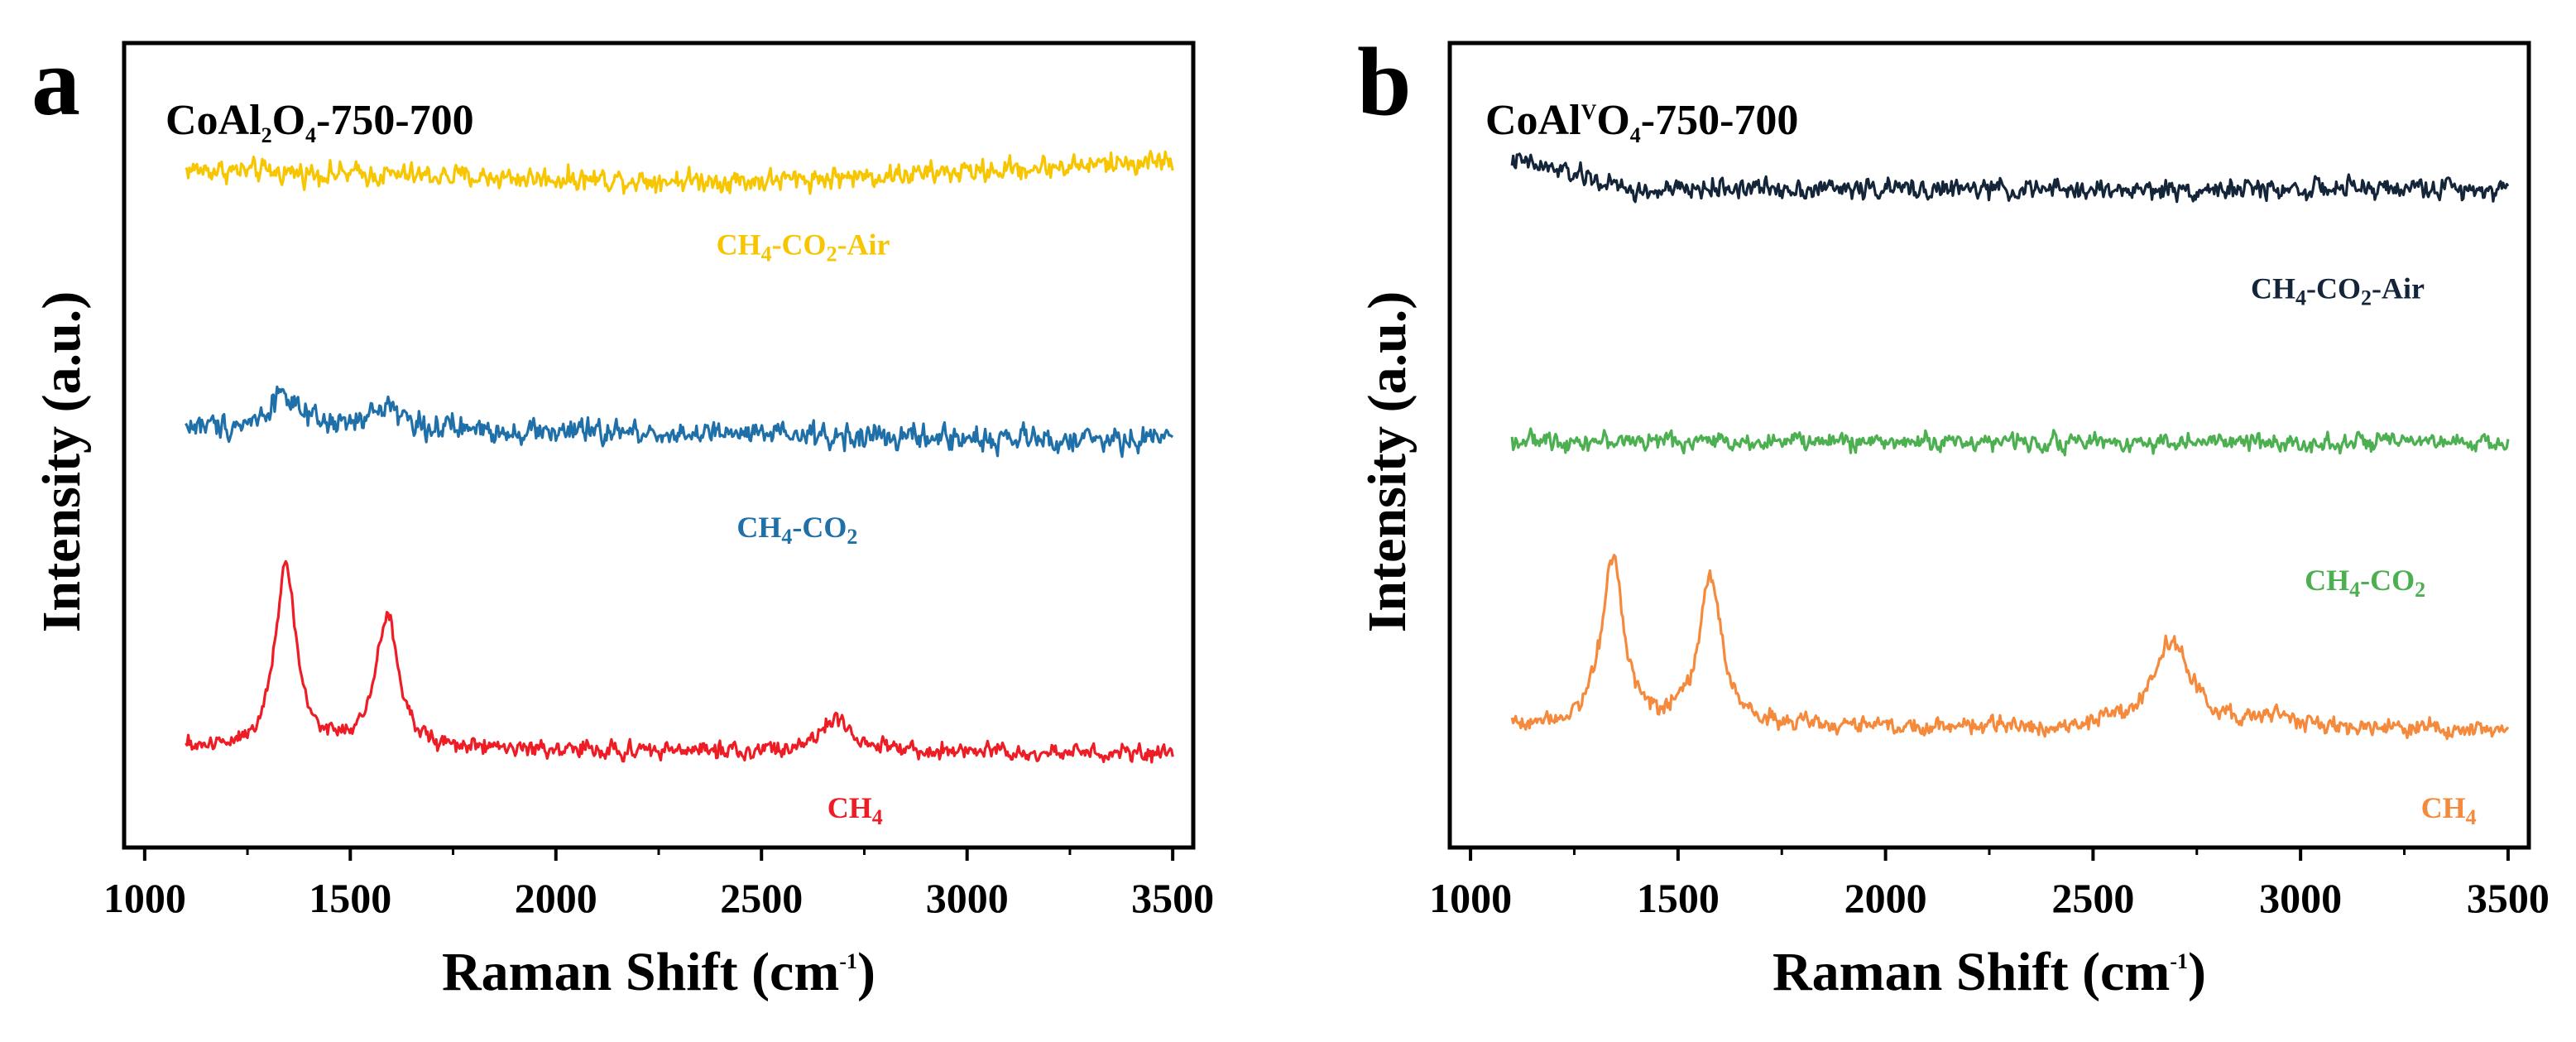 The image size is (2576, 1042). Describe the element at coordinates (320, 122) in the screenshot. I see `plot-title: CoAl2O4-750-700` at that location.